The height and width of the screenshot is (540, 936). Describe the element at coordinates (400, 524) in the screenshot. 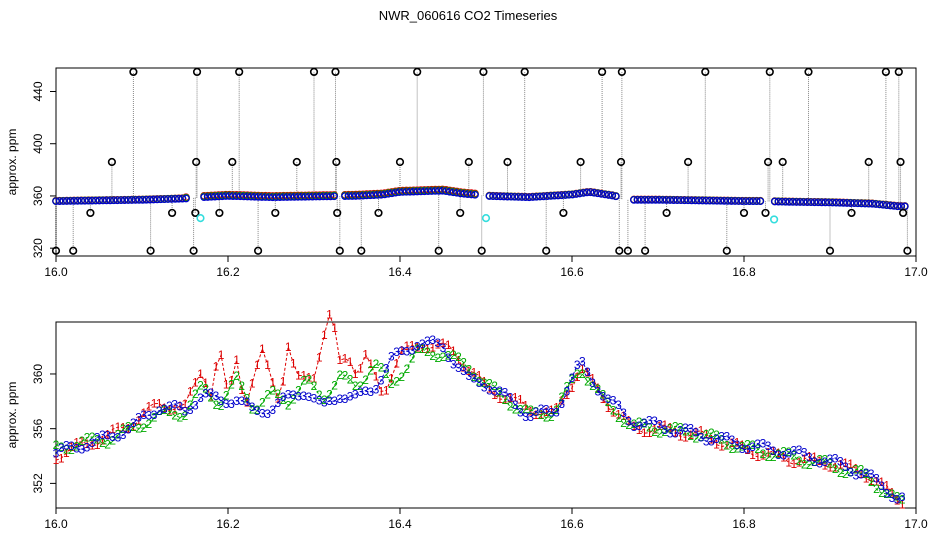

I see `bottom-x-tick-label: 16.4` at that location.